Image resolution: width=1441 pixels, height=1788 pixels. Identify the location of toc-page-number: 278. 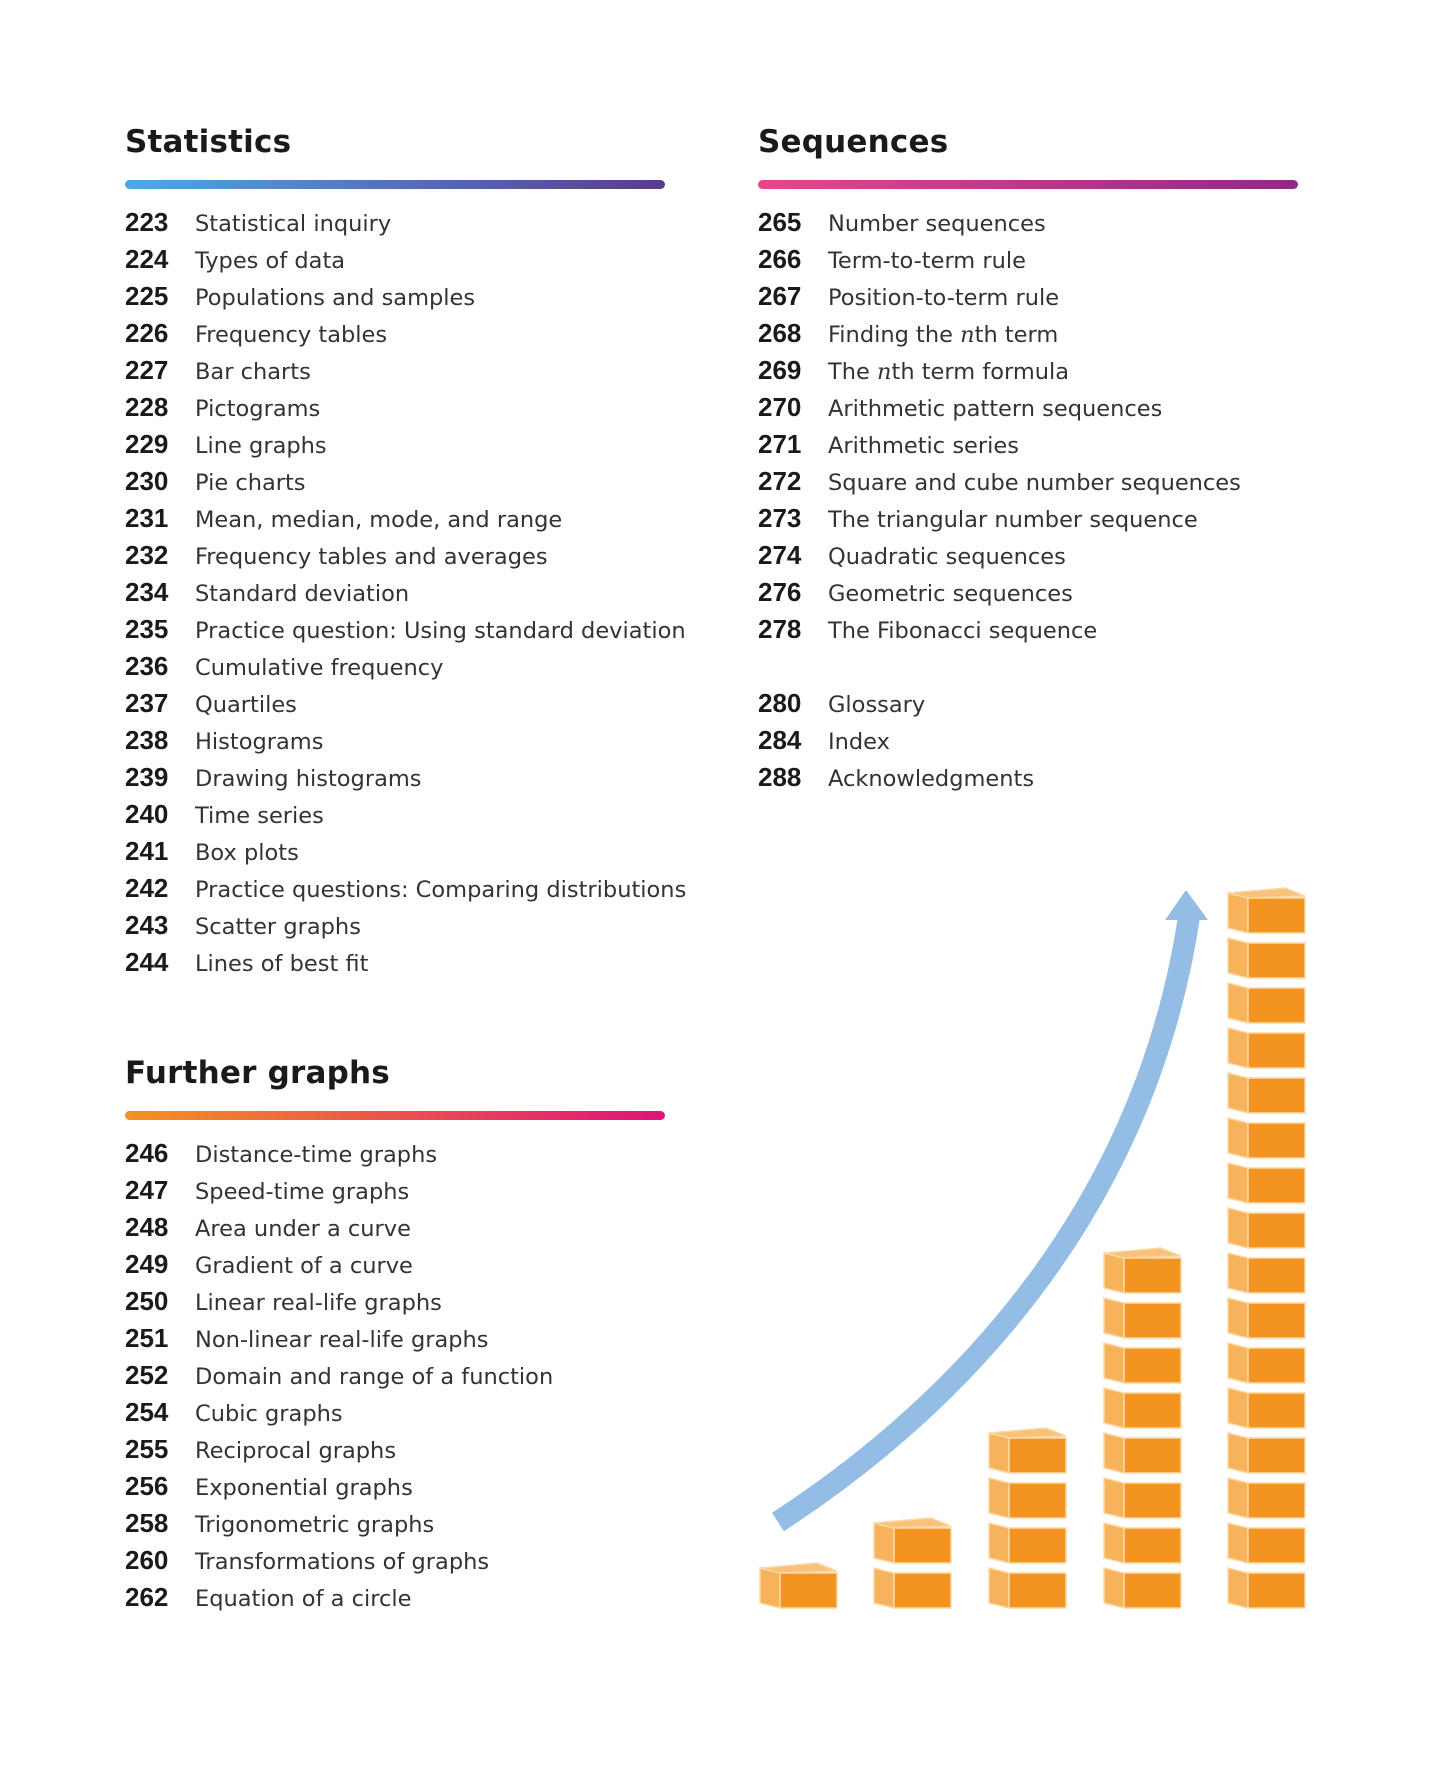
(780, 629).